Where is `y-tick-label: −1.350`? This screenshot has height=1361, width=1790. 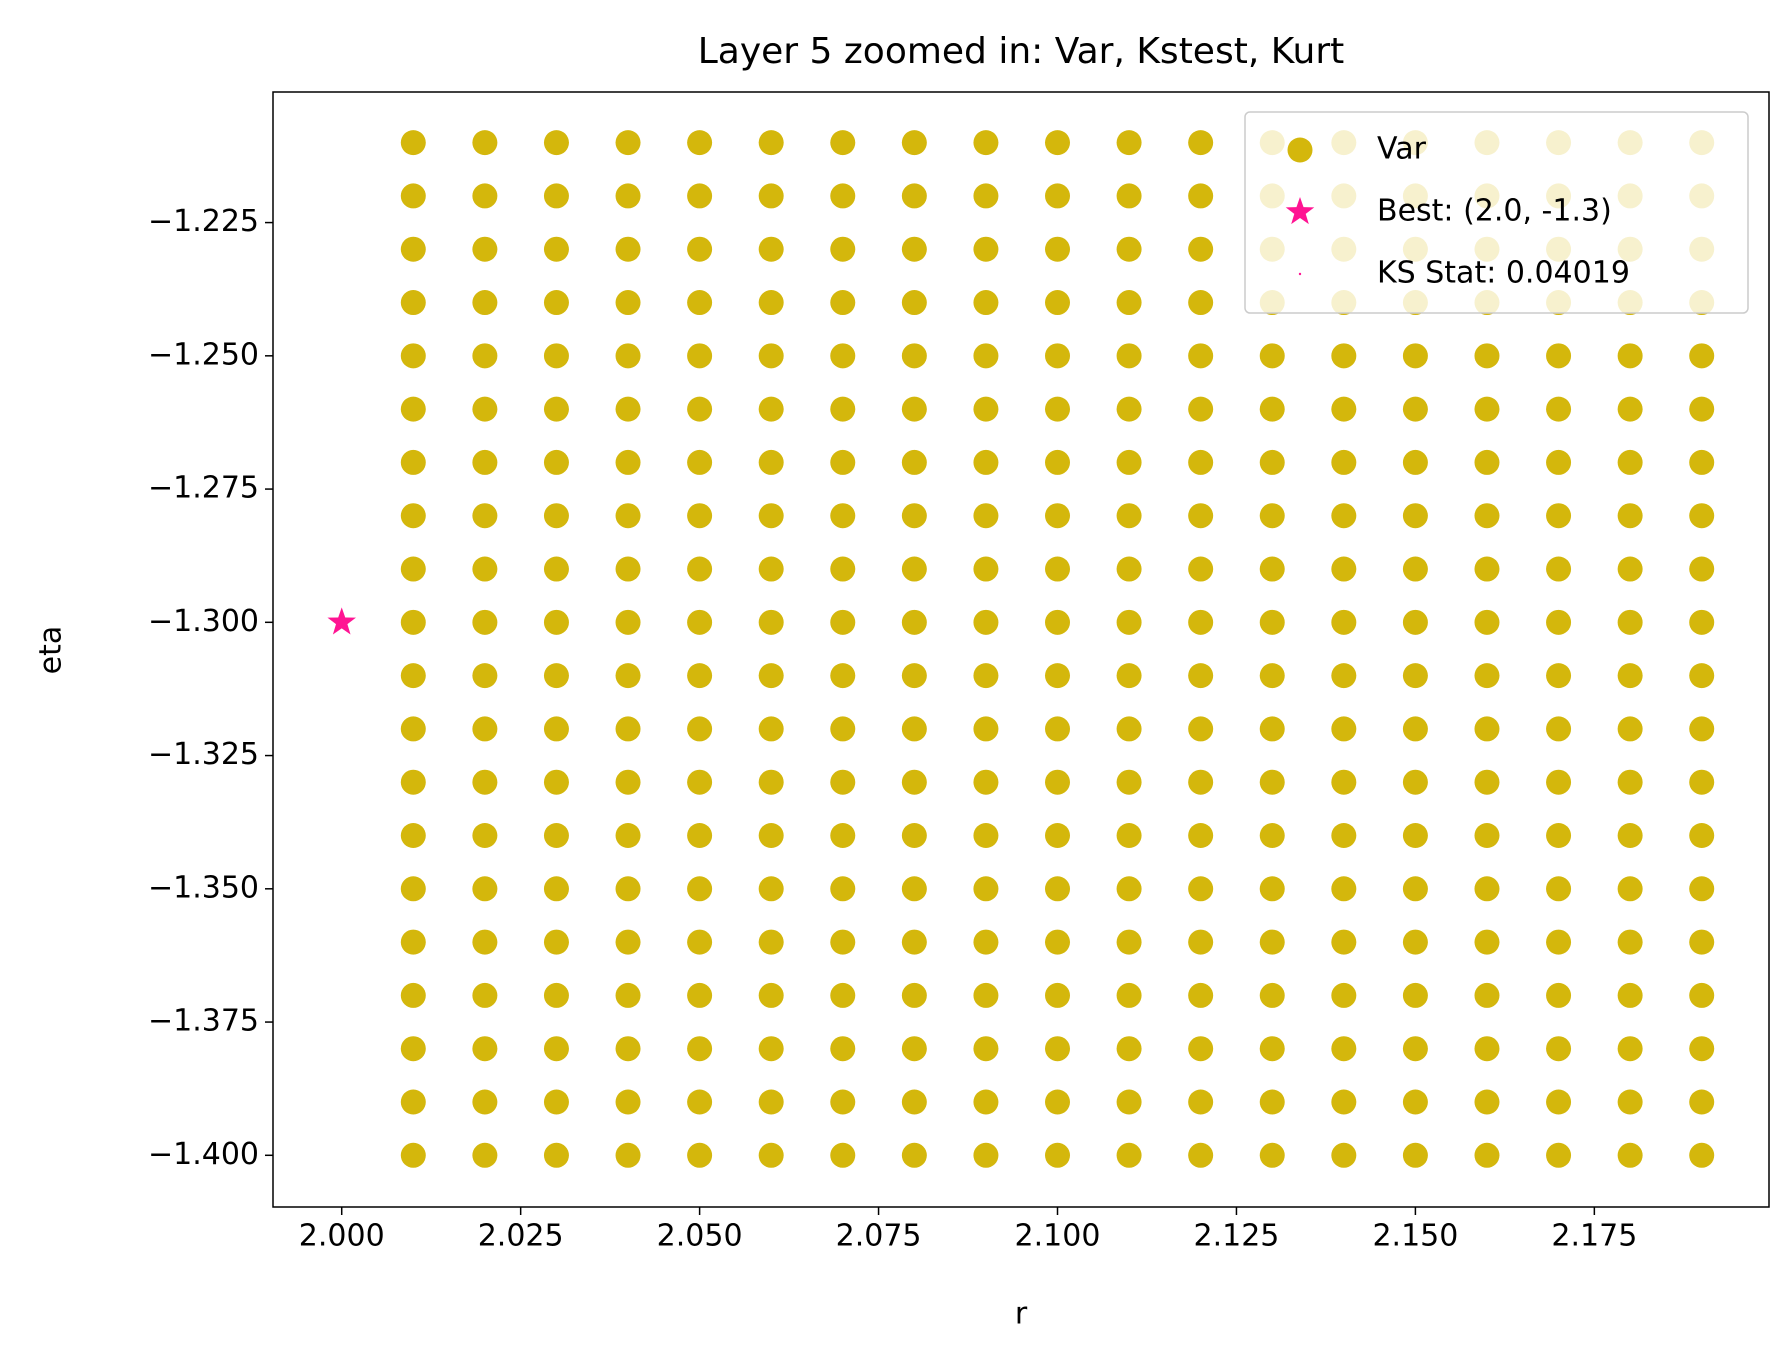
y-tick-label: −1.350 is located at coordinates (203, 887).